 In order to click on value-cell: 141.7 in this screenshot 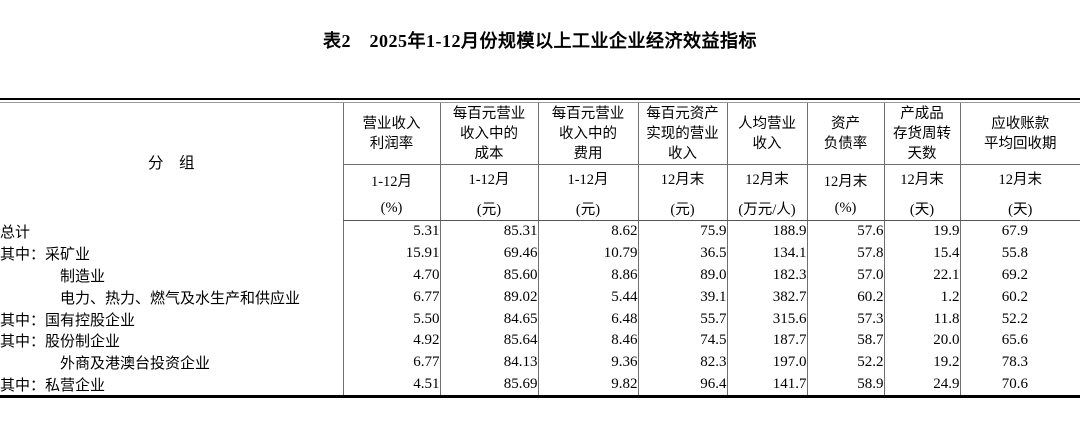, I will do `click(766, 385)`.